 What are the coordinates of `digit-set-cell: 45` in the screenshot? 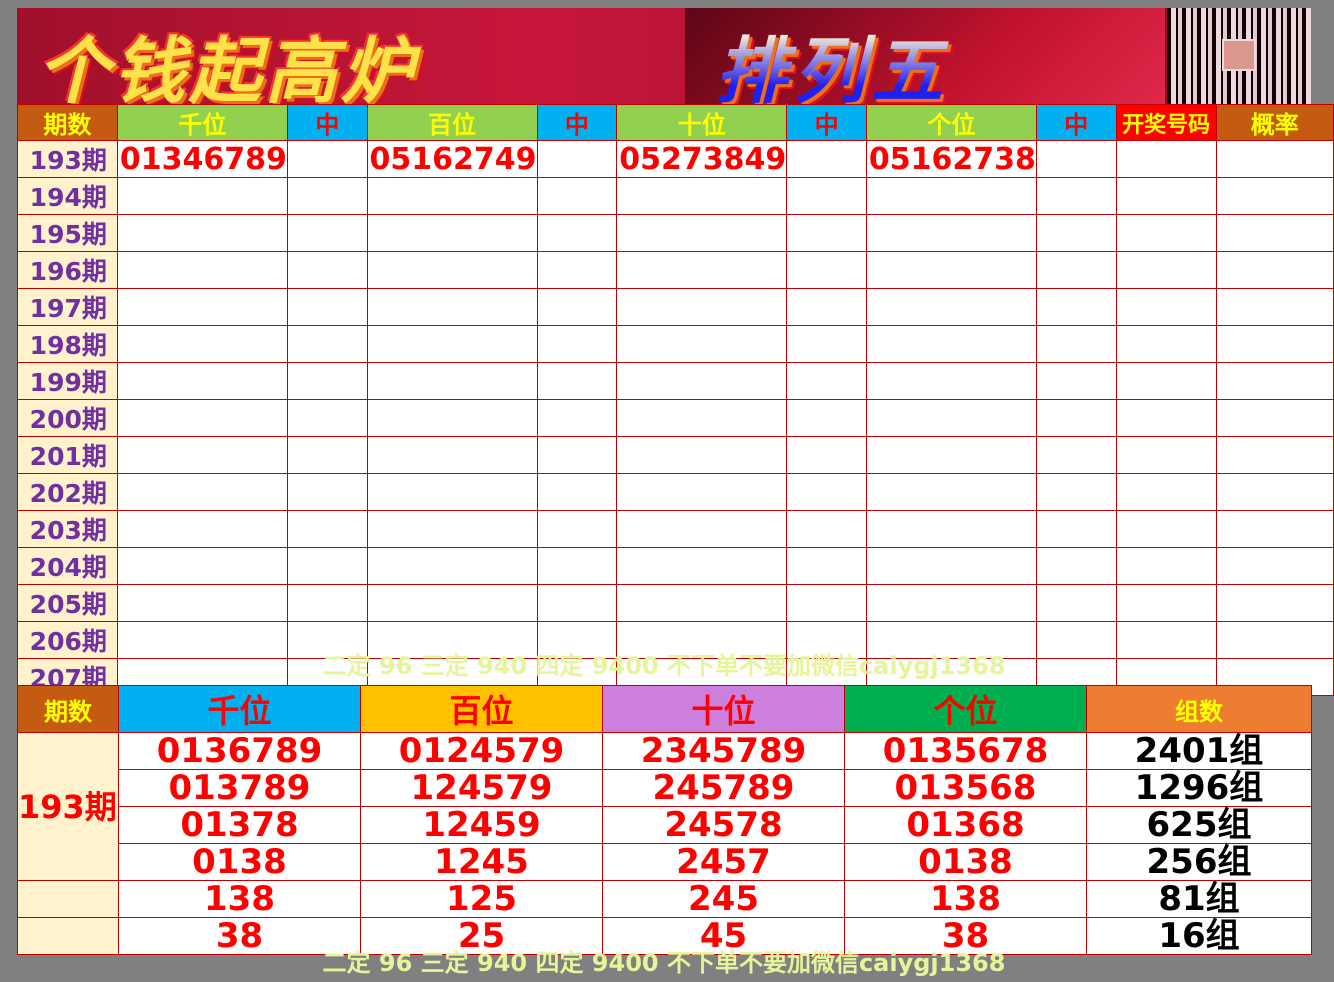 It's located at (723, 936).